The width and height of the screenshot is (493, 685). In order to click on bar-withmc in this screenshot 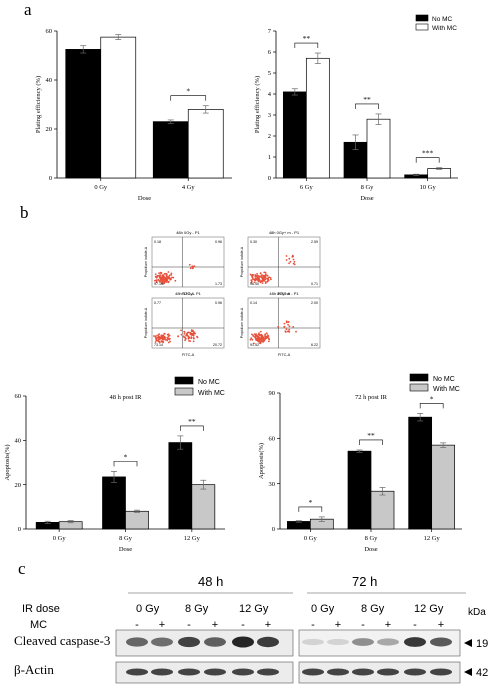, I will do `click(317, 118)`.